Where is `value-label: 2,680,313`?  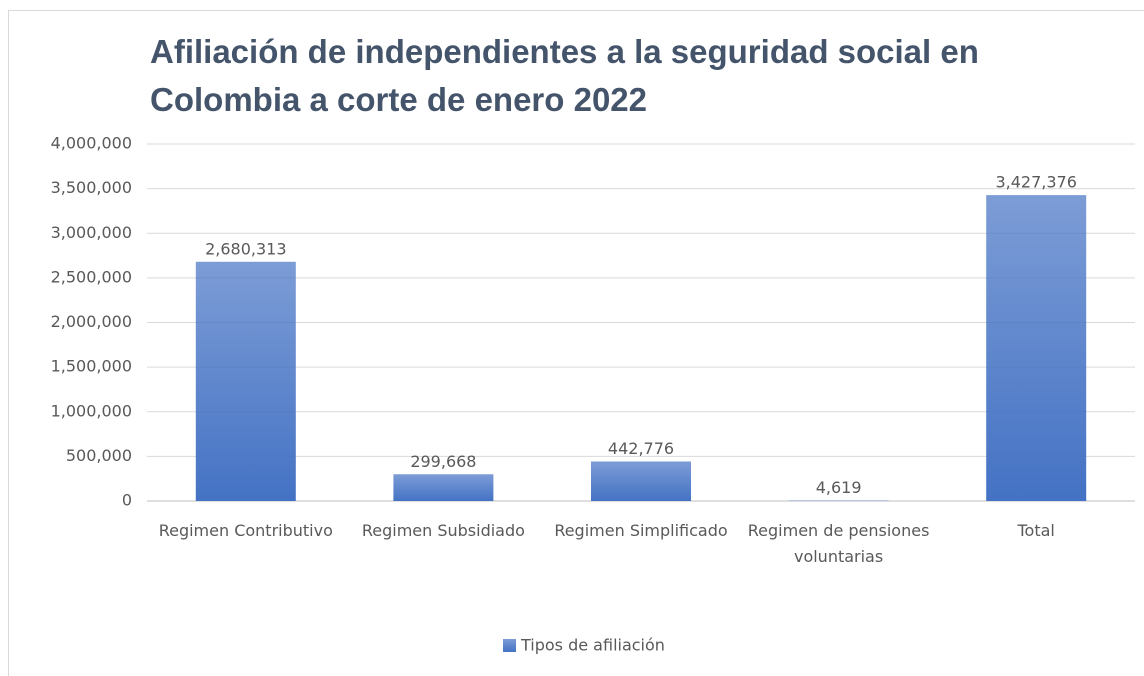 value-label: 2,680,313 is located at coordinates (245, 248).